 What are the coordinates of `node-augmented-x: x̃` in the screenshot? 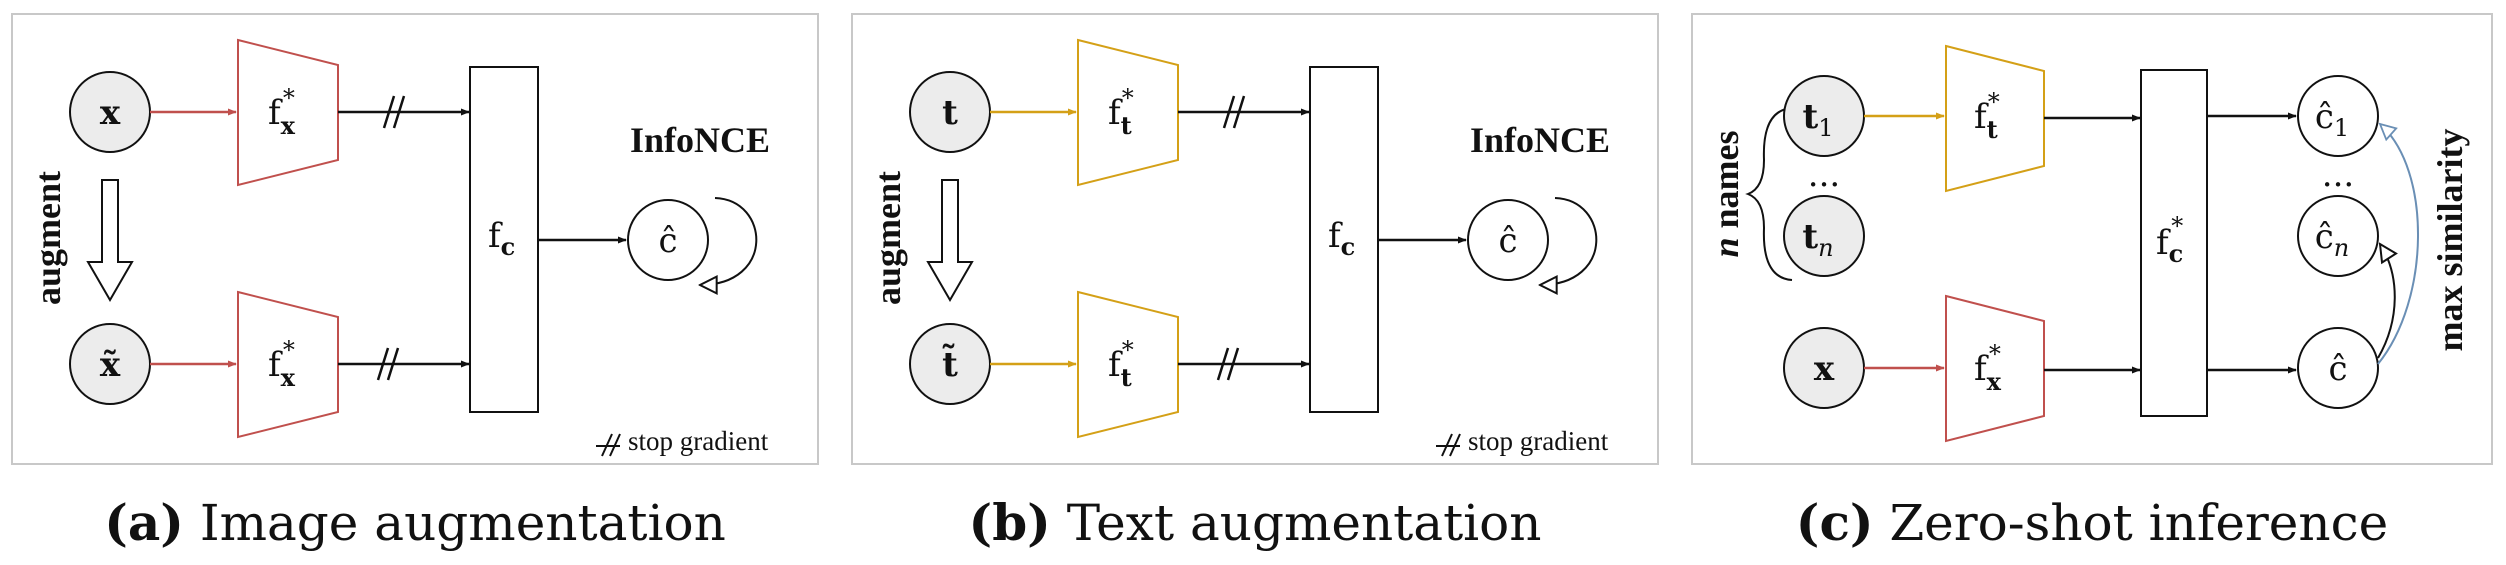 It's located at (110, 364).